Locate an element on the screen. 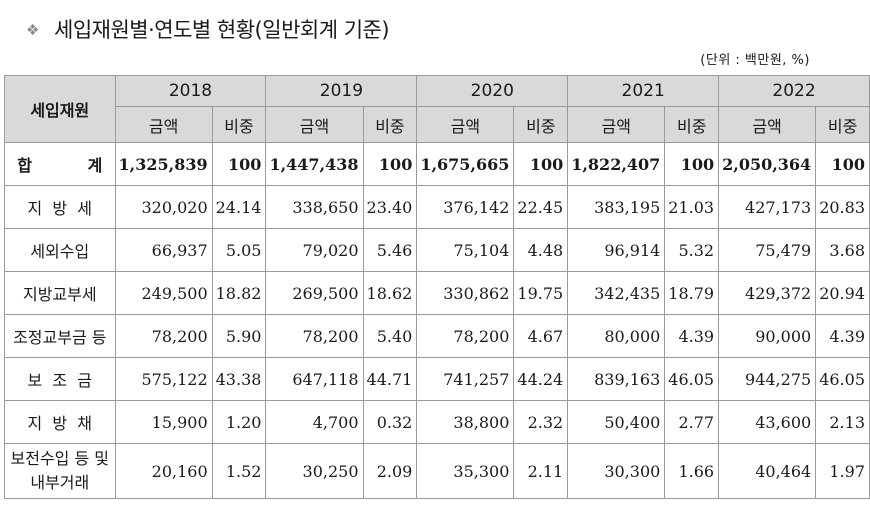 The width and height of the screenshot is (870, 507). amount-cell: 38,800 is located at coordinates (465, 422).